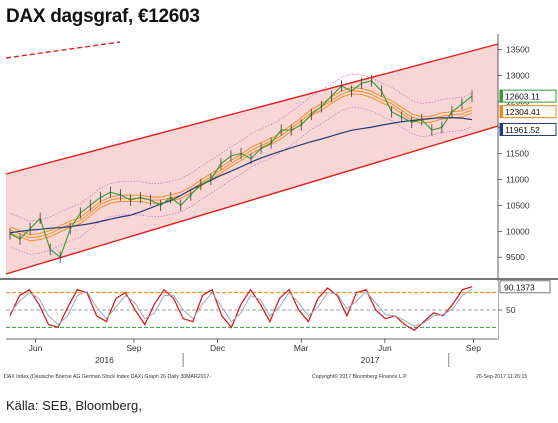  I want to click on x-axis: Jun Sep Dec Mar Jun Sep 2016 2017, so click(255, 353).